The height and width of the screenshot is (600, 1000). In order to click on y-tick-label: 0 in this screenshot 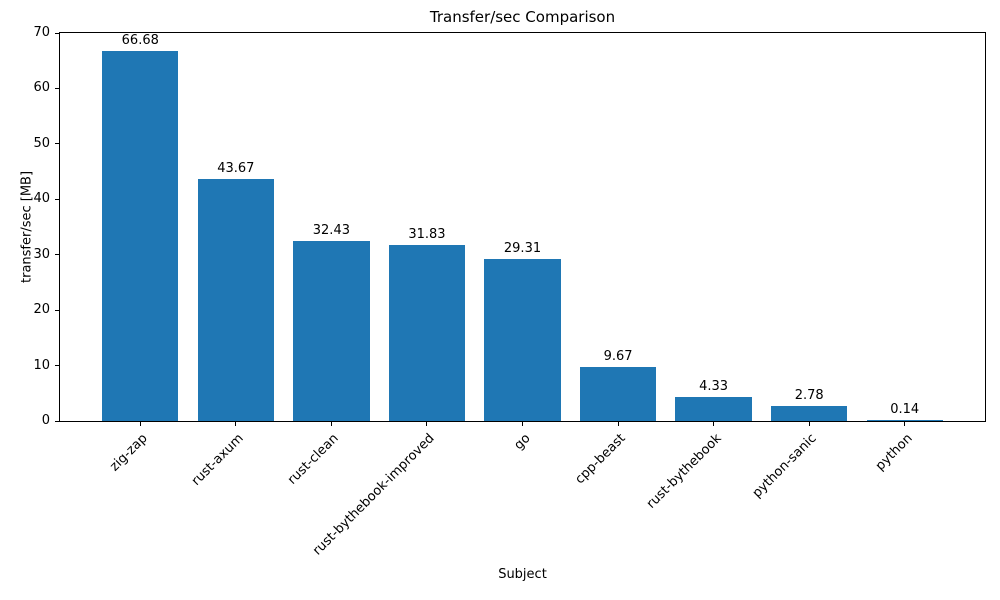, I will do `click(45, 420)`.